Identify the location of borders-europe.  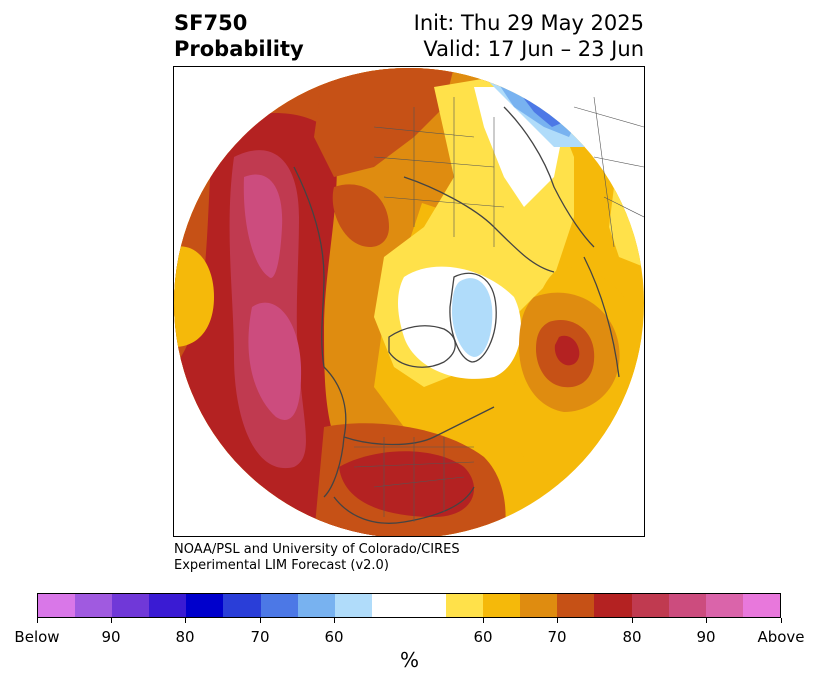
(608, 172).